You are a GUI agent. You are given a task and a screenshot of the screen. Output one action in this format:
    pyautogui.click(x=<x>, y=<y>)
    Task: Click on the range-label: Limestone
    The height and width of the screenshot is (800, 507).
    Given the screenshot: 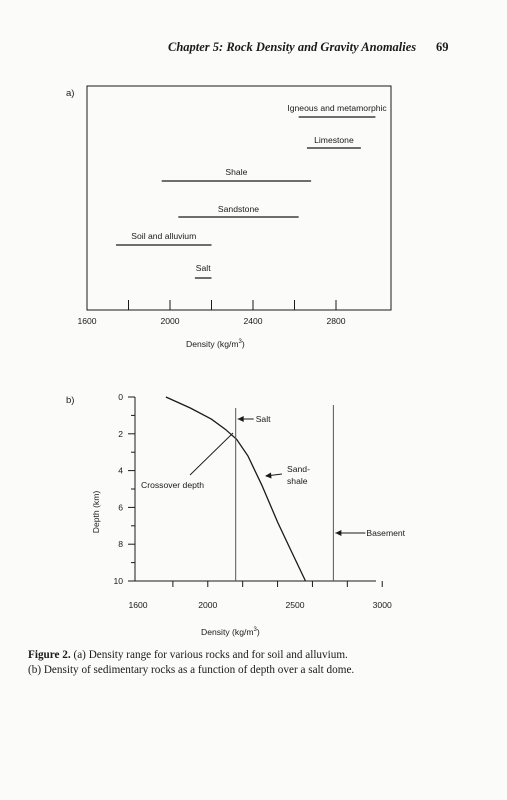 What is the action you would take?
    pyautogui.click(x=334, y=140)
    